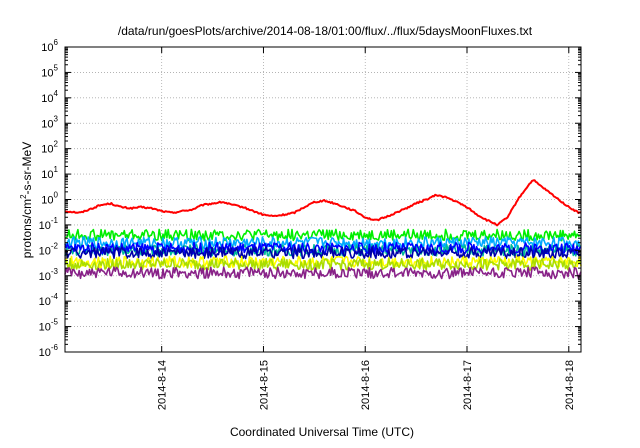 Image resolution: width=640 pixels, height=448 pixels. What do you see at coordinates (322, 432) in the screenshot?
I see `x-axis-label: Coordinated Universal Time (UTC)` at bounding box center [322, 432].